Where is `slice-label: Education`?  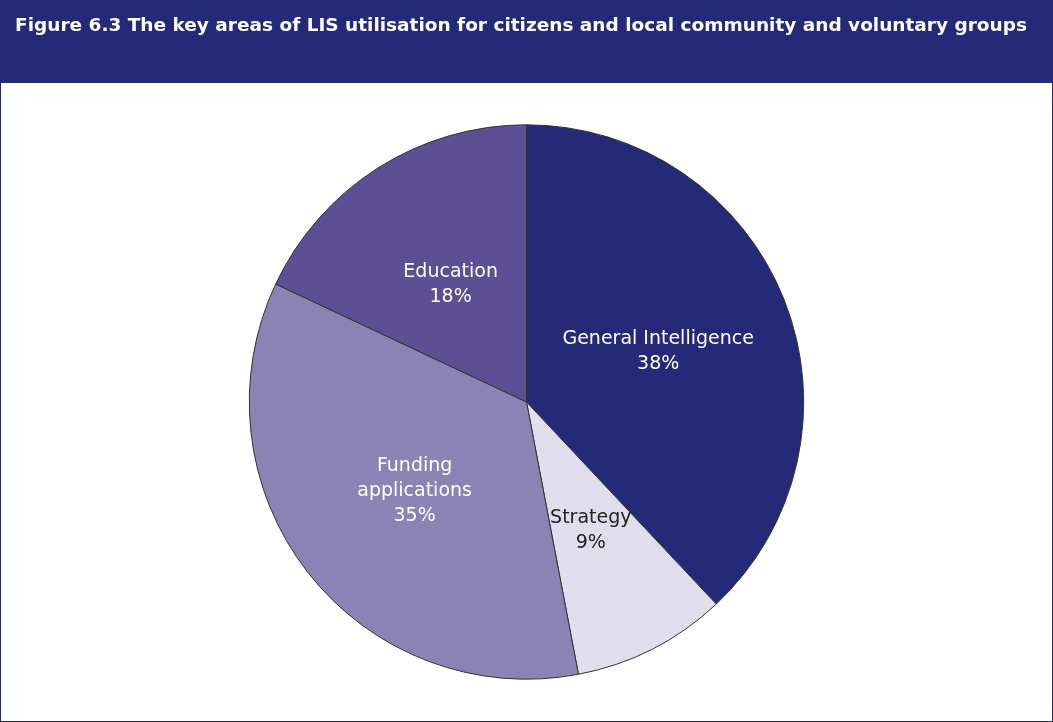
slice-label: Education is located at coordinates (450, 269).